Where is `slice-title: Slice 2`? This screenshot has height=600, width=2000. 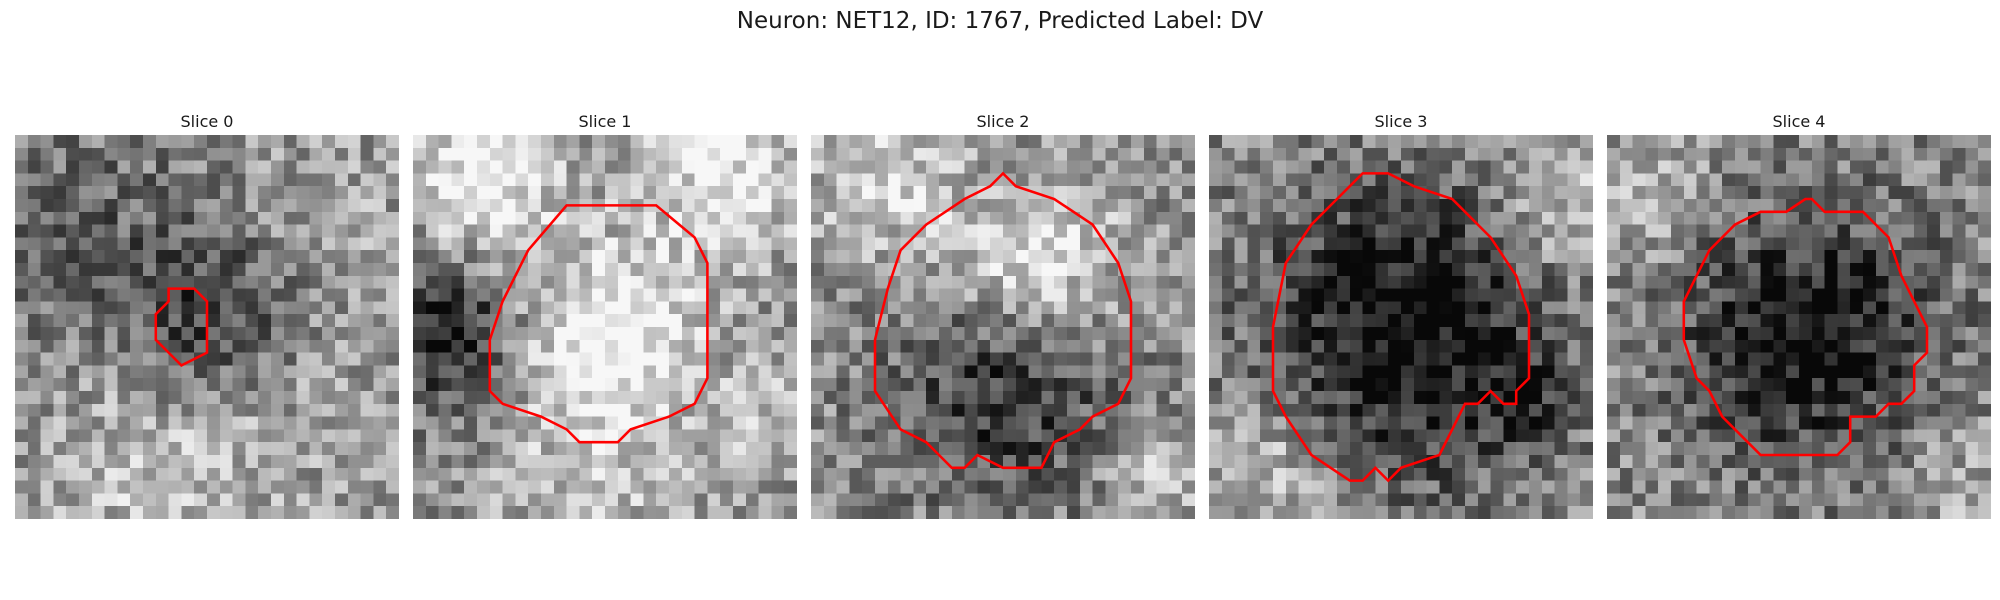 slice-title: Slice 2 is located at coordinates (1003, 121).